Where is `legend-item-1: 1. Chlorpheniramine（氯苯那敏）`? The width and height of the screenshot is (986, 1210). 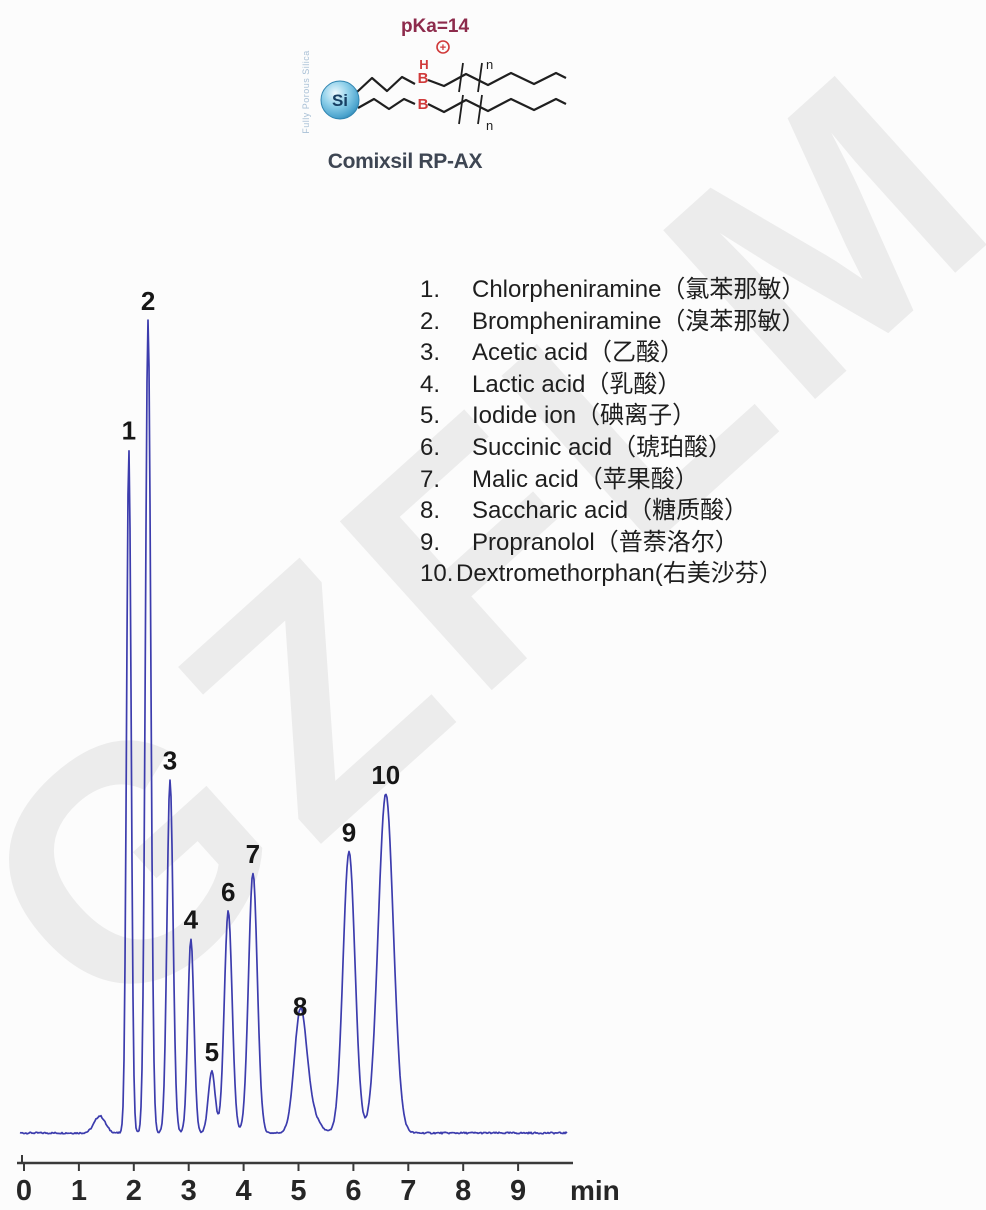 legend-item-1: 1. Chlorpheniramine（氯苯那敏） is located at coordinates (613, 286).